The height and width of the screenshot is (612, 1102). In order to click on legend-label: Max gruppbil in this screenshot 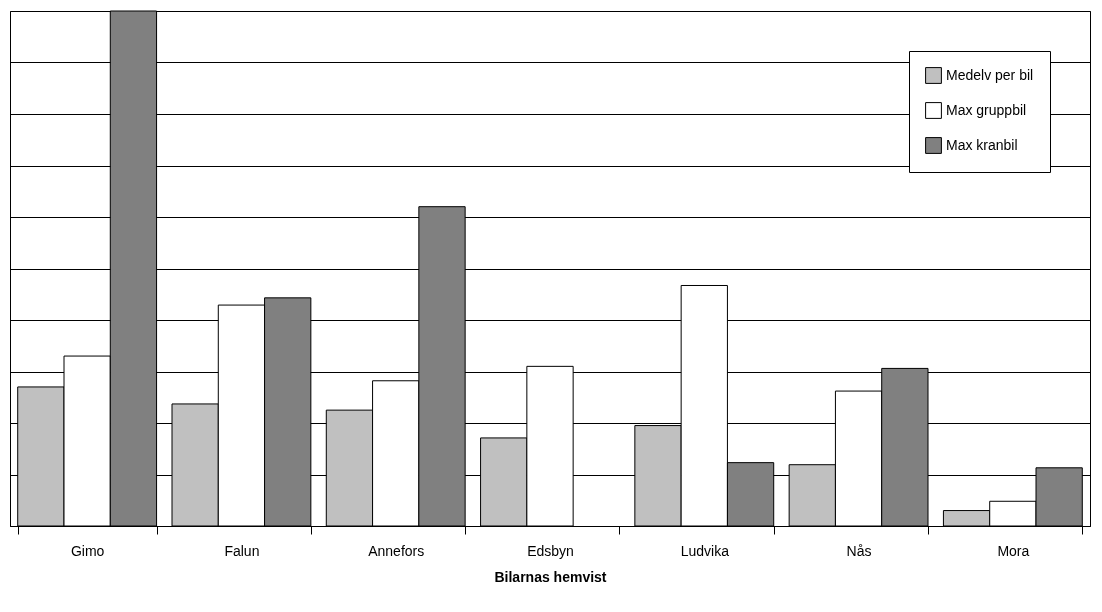, I will do `click(986, 109)`.